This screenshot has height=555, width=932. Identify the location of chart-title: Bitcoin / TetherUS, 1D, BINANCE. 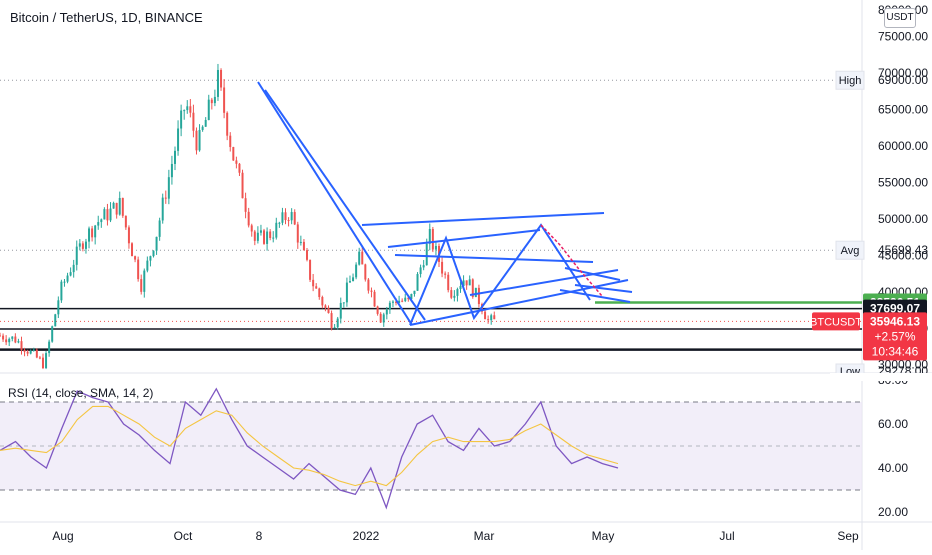
(106, 17).